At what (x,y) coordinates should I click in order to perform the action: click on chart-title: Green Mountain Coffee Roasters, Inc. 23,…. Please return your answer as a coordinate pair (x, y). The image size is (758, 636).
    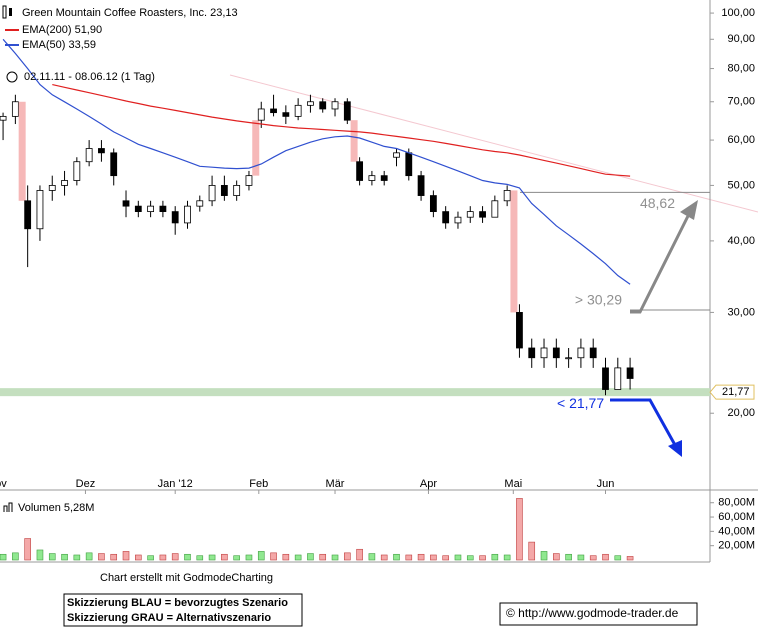
    Looking at the image, I should click on (130, 13).